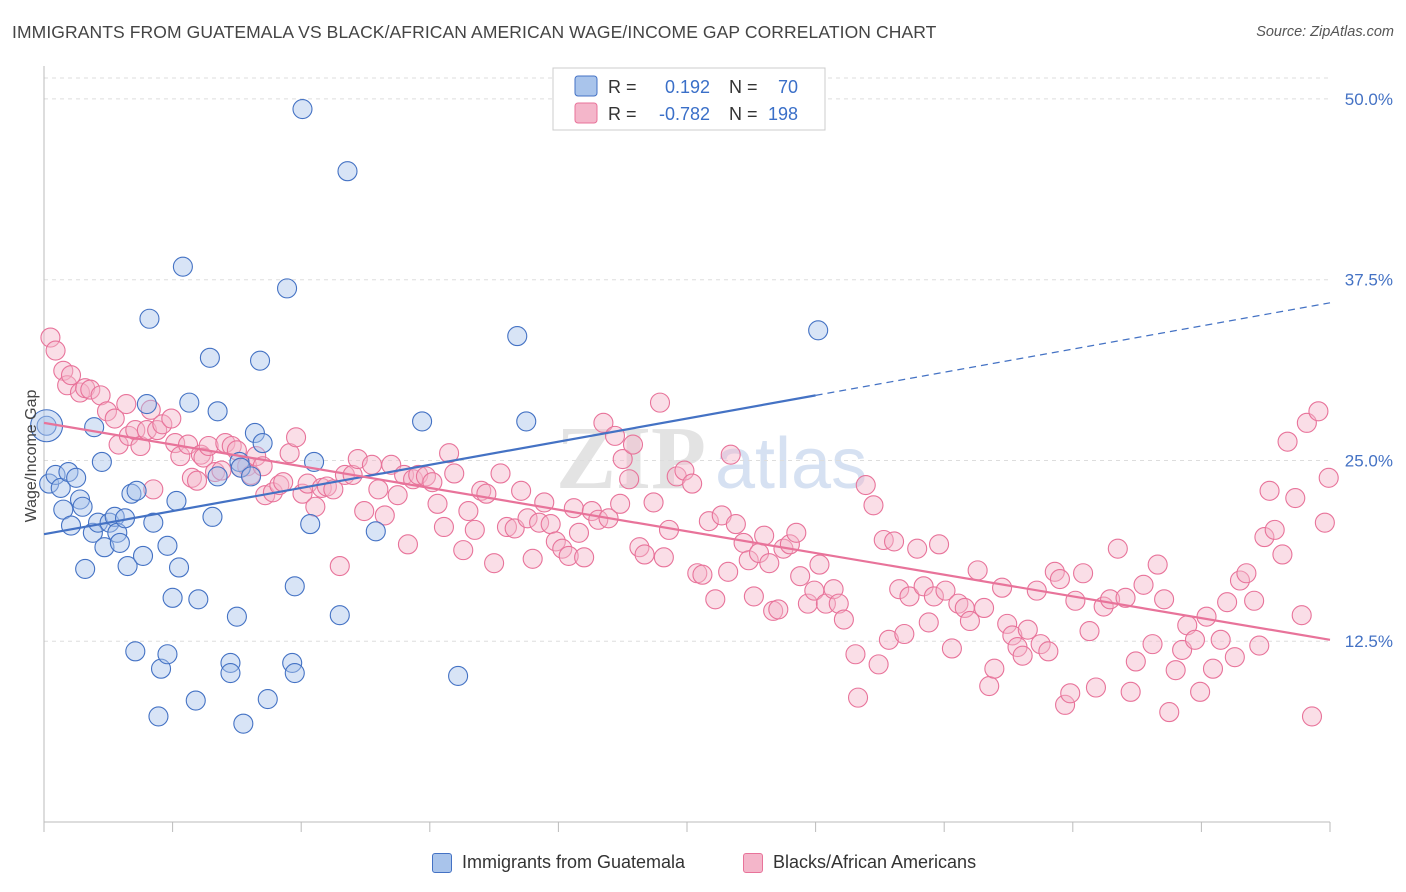 The image size is (1406, 892). What do you see at coordinates (783, 114) in the screenshot?
I see `legend-n-value-pink: 198` at bounding box center [783, 114].